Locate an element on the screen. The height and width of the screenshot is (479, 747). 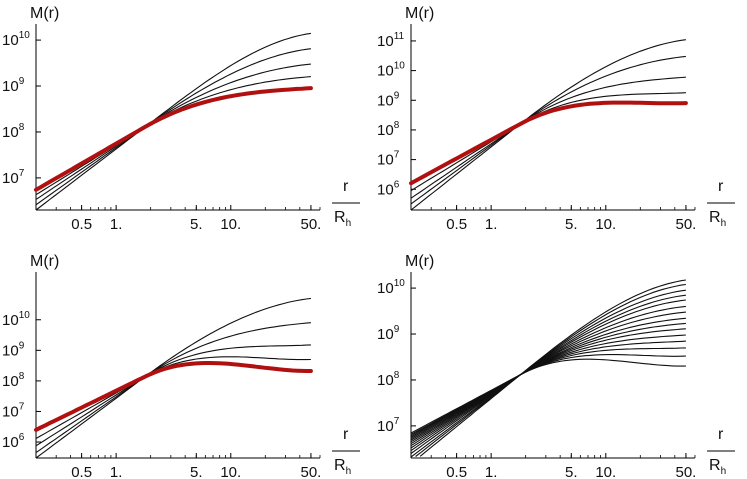
y-tick-label: 10⁶ is located at coordinates (13, 441).